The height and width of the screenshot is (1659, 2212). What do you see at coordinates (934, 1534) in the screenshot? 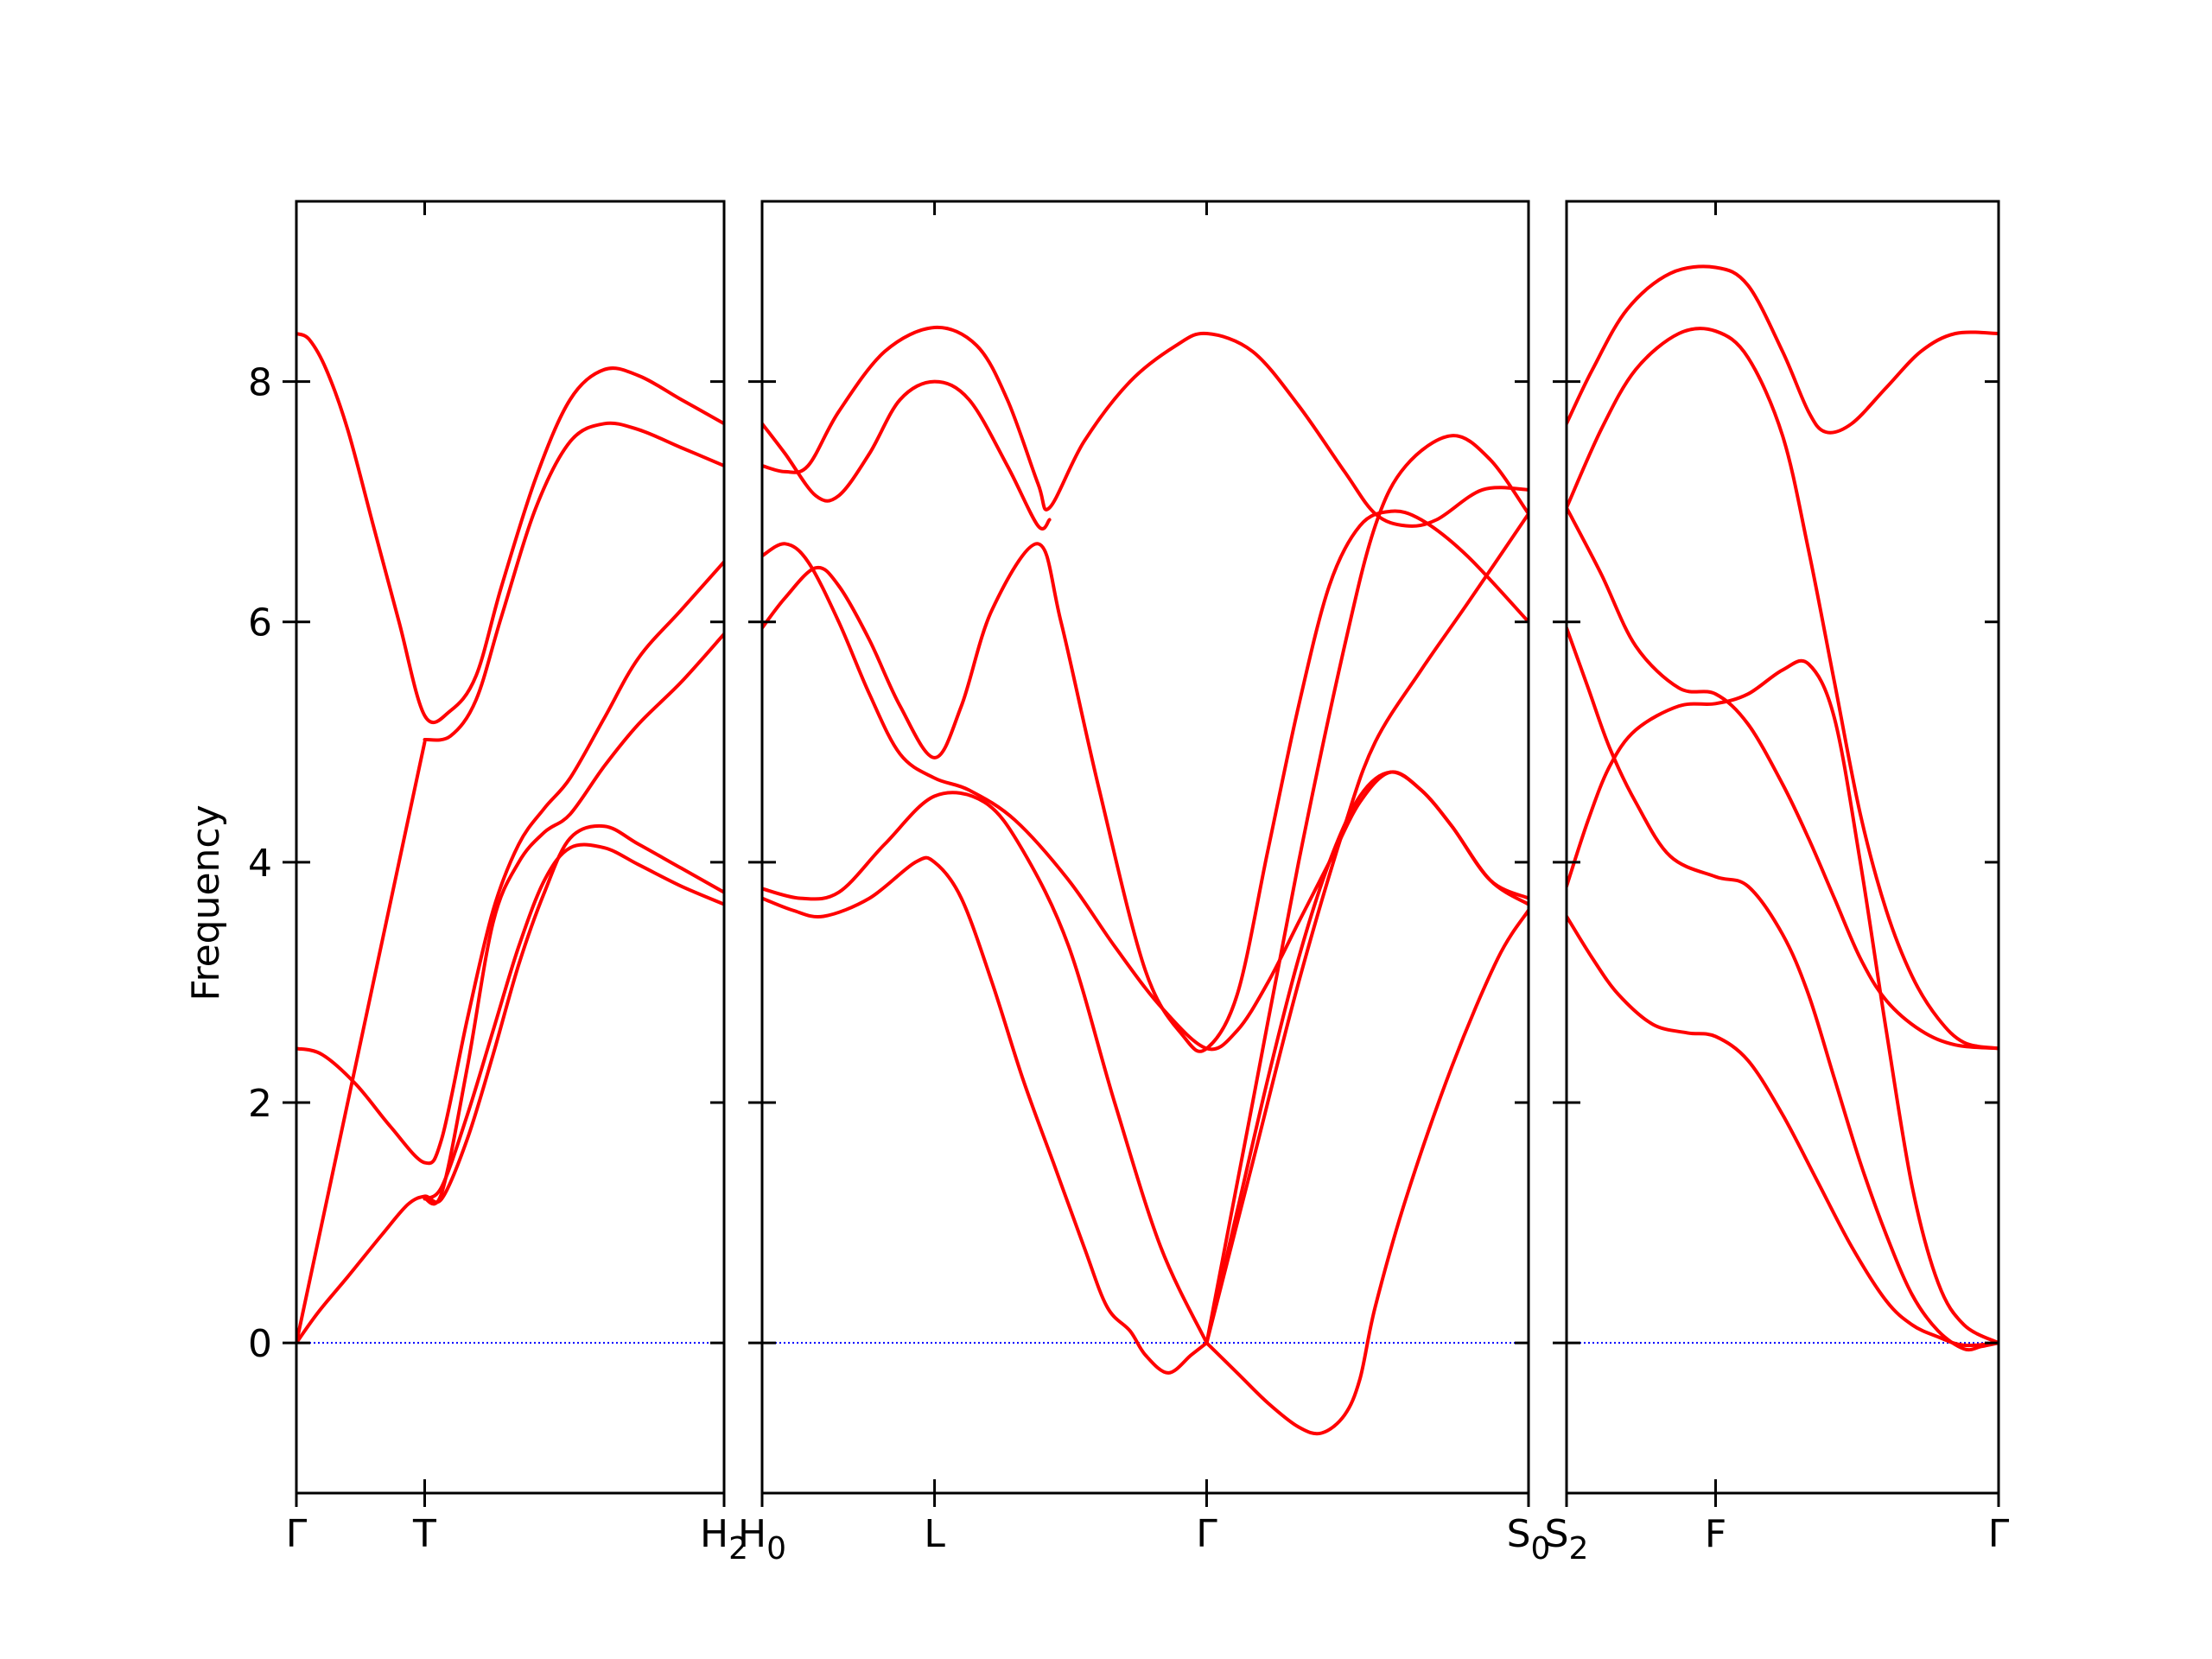
I see `x-tick-label: L` at bounding box center [934, 1534].